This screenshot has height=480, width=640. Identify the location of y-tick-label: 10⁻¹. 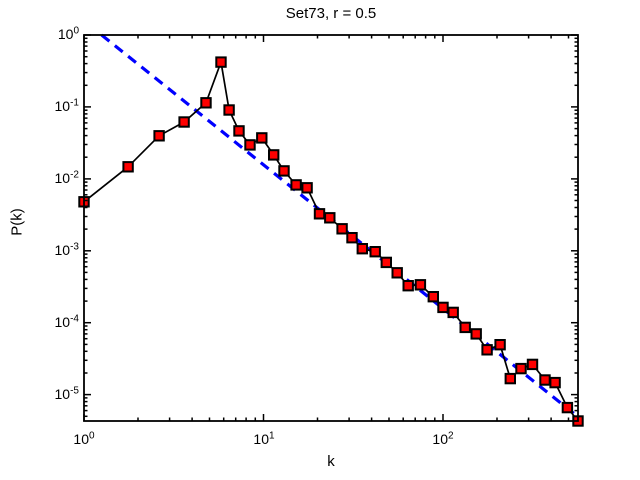
(66, 105).